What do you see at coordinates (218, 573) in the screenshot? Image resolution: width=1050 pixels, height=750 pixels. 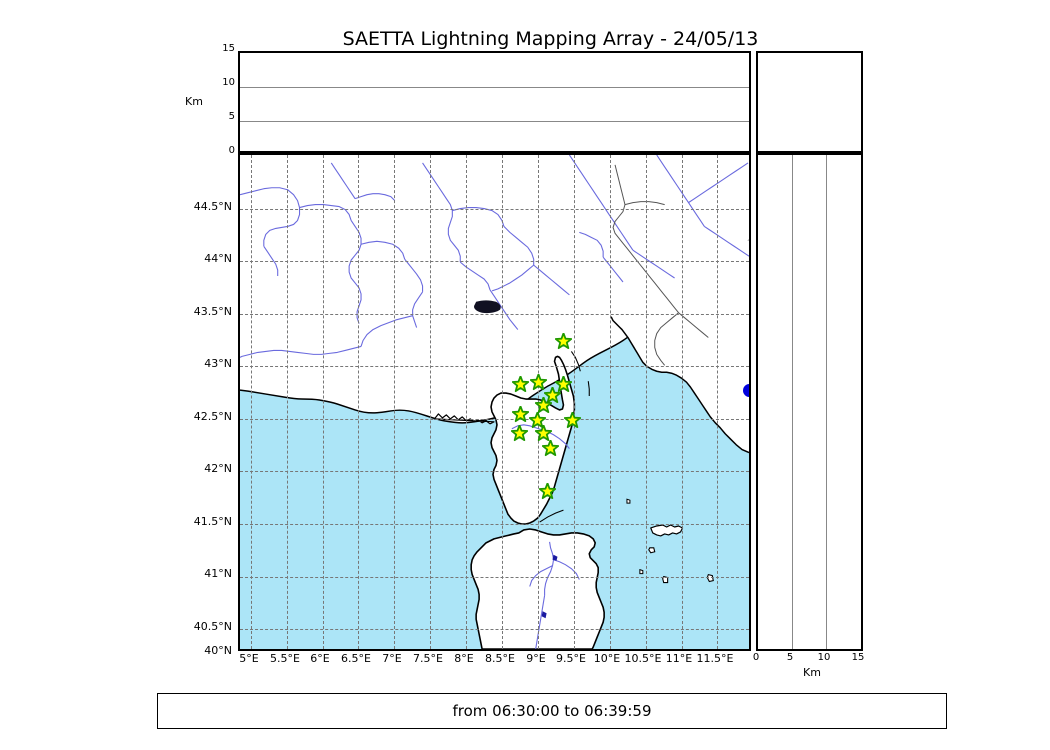 I see `lat-tick-41: 41°N` at bounding box center [218, 573].